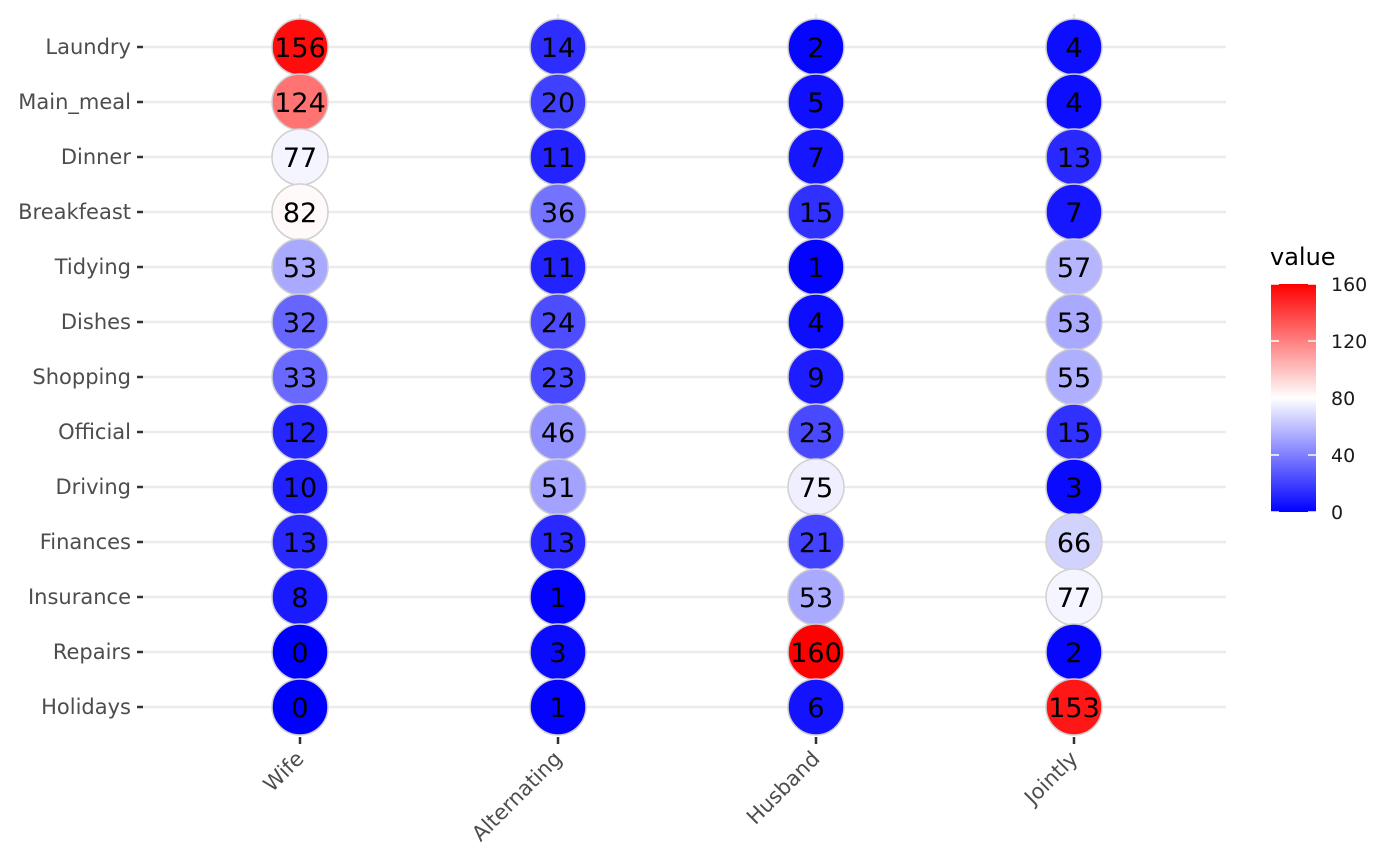 This screenshot has width=1400, height=866. I want to click on cell-insurance-alternating: 1, so click(558, 597).